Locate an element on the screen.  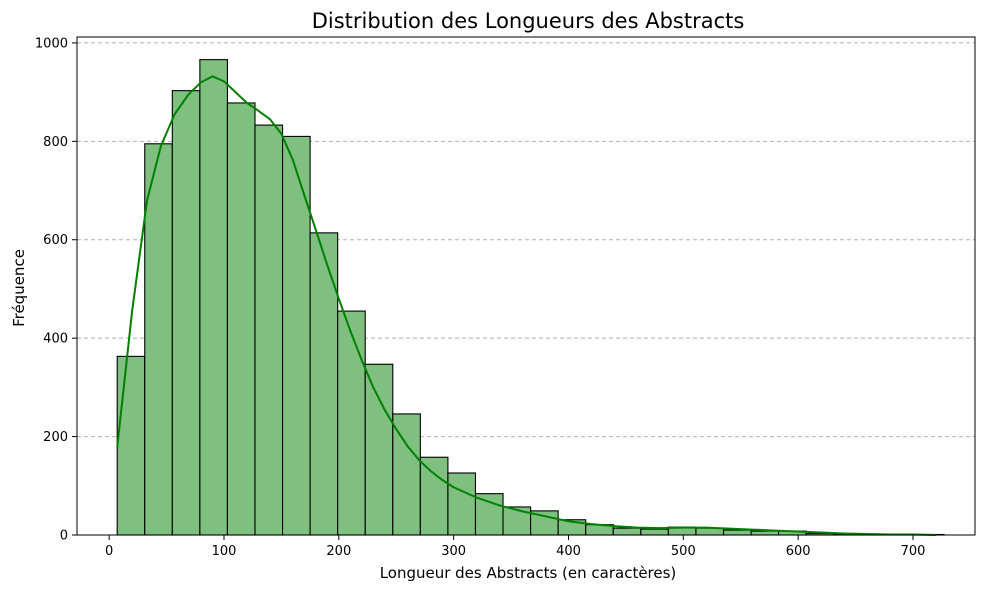
y-tick-label-800: 800 is located at coordinates (55, 142).